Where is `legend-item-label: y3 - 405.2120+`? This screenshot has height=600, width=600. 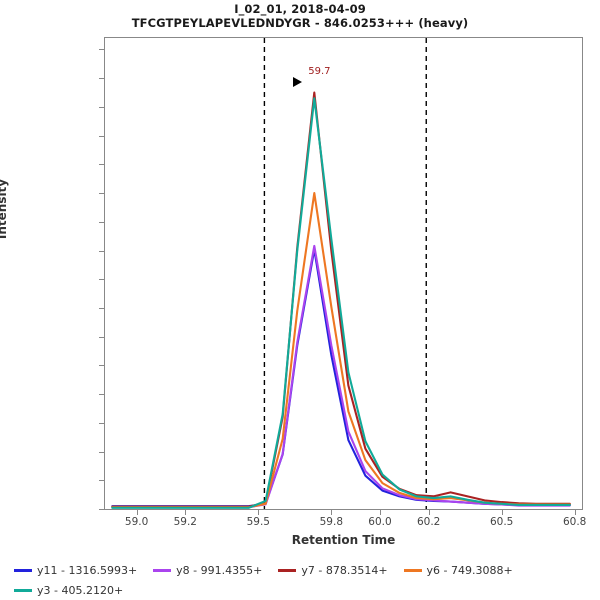
legend-item-label: y3 - 405.2120+ is located at coordinates (80, 590).